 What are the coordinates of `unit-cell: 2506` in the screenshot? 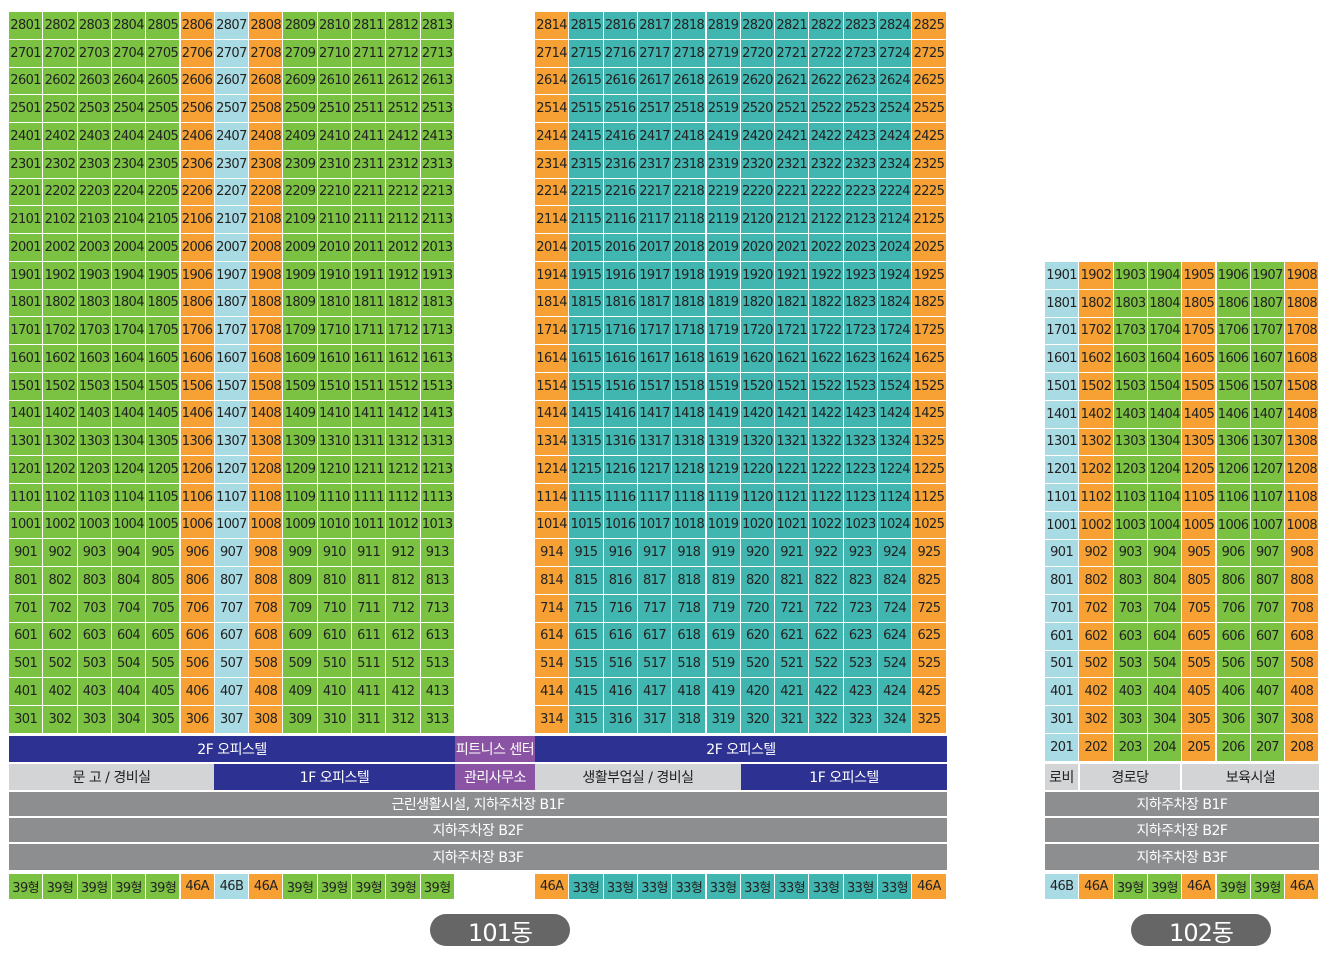 It's located at (197, 109).